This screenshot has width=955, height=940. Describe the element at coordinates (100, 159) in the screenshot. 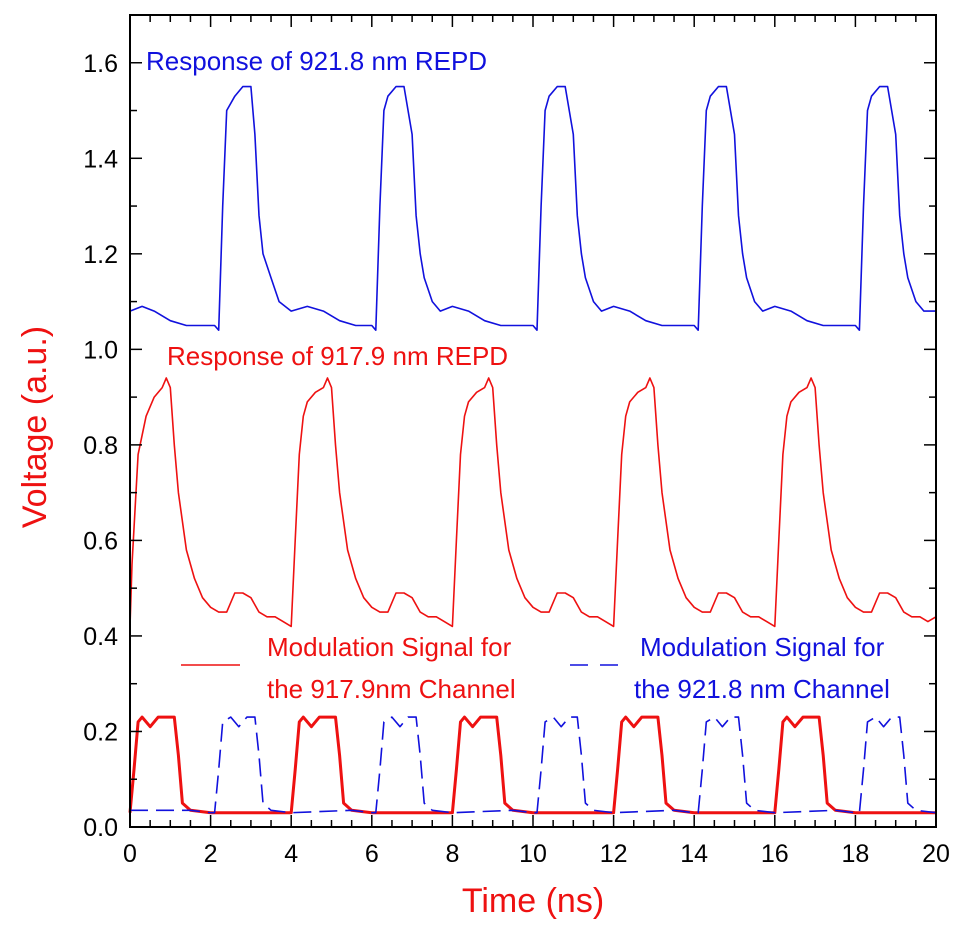

I see `y-tick-label: 1.4` at that location.